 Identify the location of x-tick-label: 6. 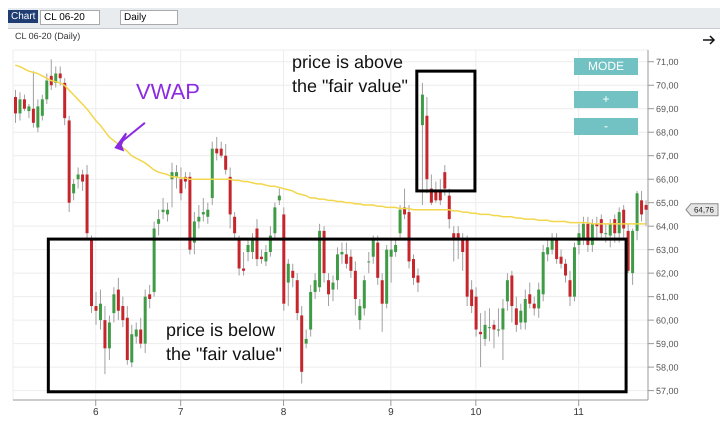
(95, 412).